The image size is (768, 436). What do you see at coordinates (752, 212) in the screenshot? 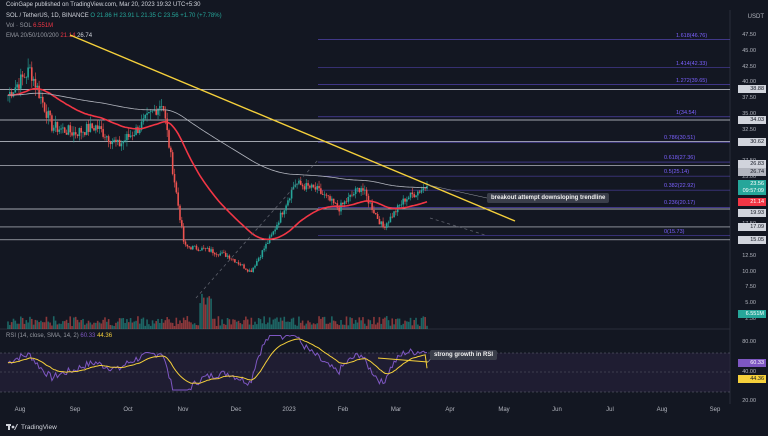
I see `price-badge-level: 19.93` at bounding box center [752, 212].